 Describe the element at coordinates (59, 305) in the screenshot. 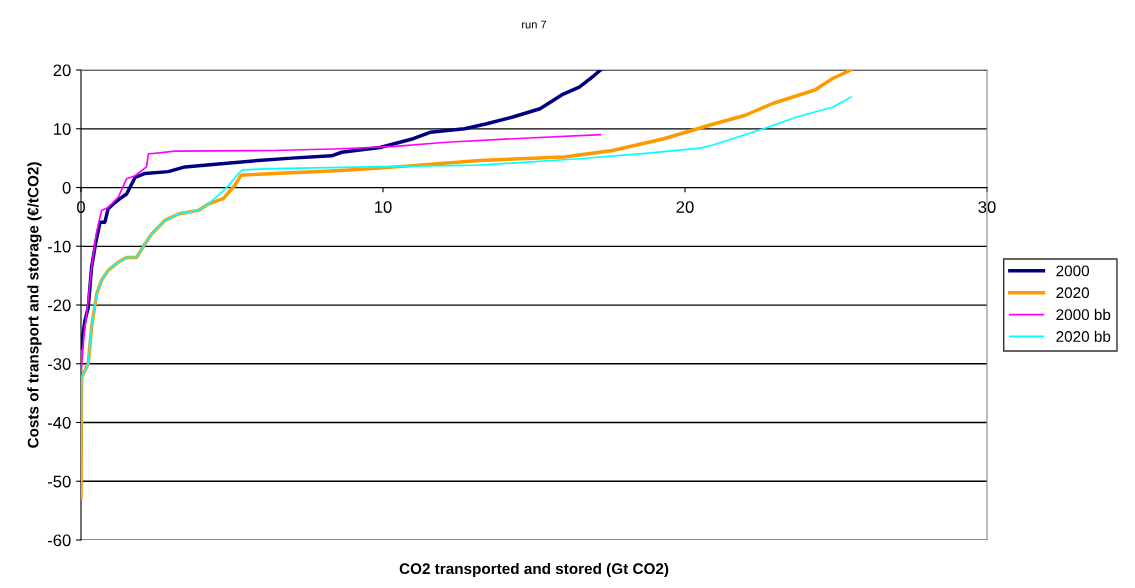

I see `y-tick-label: -20` at that location.